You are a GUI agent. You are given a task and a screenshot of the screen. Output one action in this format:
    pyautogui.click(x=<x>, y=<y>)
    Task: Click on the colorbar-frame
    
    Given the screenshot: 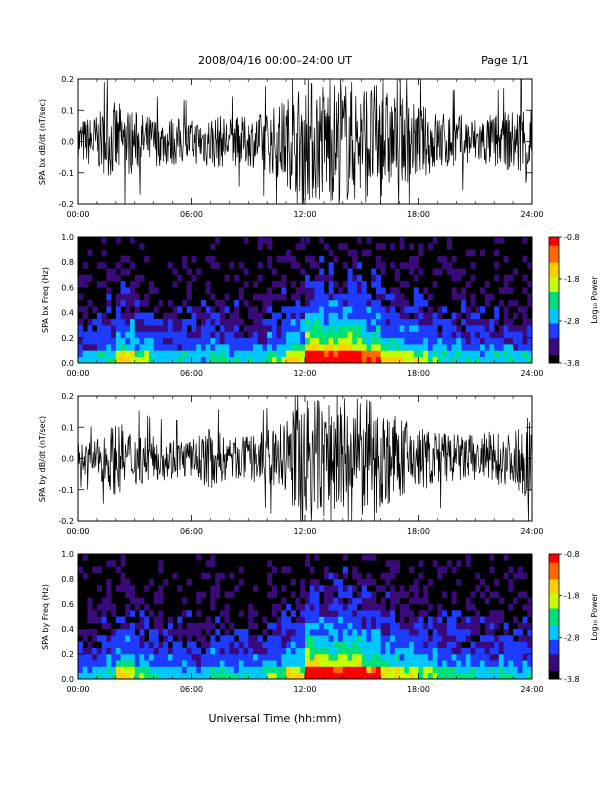 What is the action you would take?
    pyautogui.click(x=554, y=616)
    